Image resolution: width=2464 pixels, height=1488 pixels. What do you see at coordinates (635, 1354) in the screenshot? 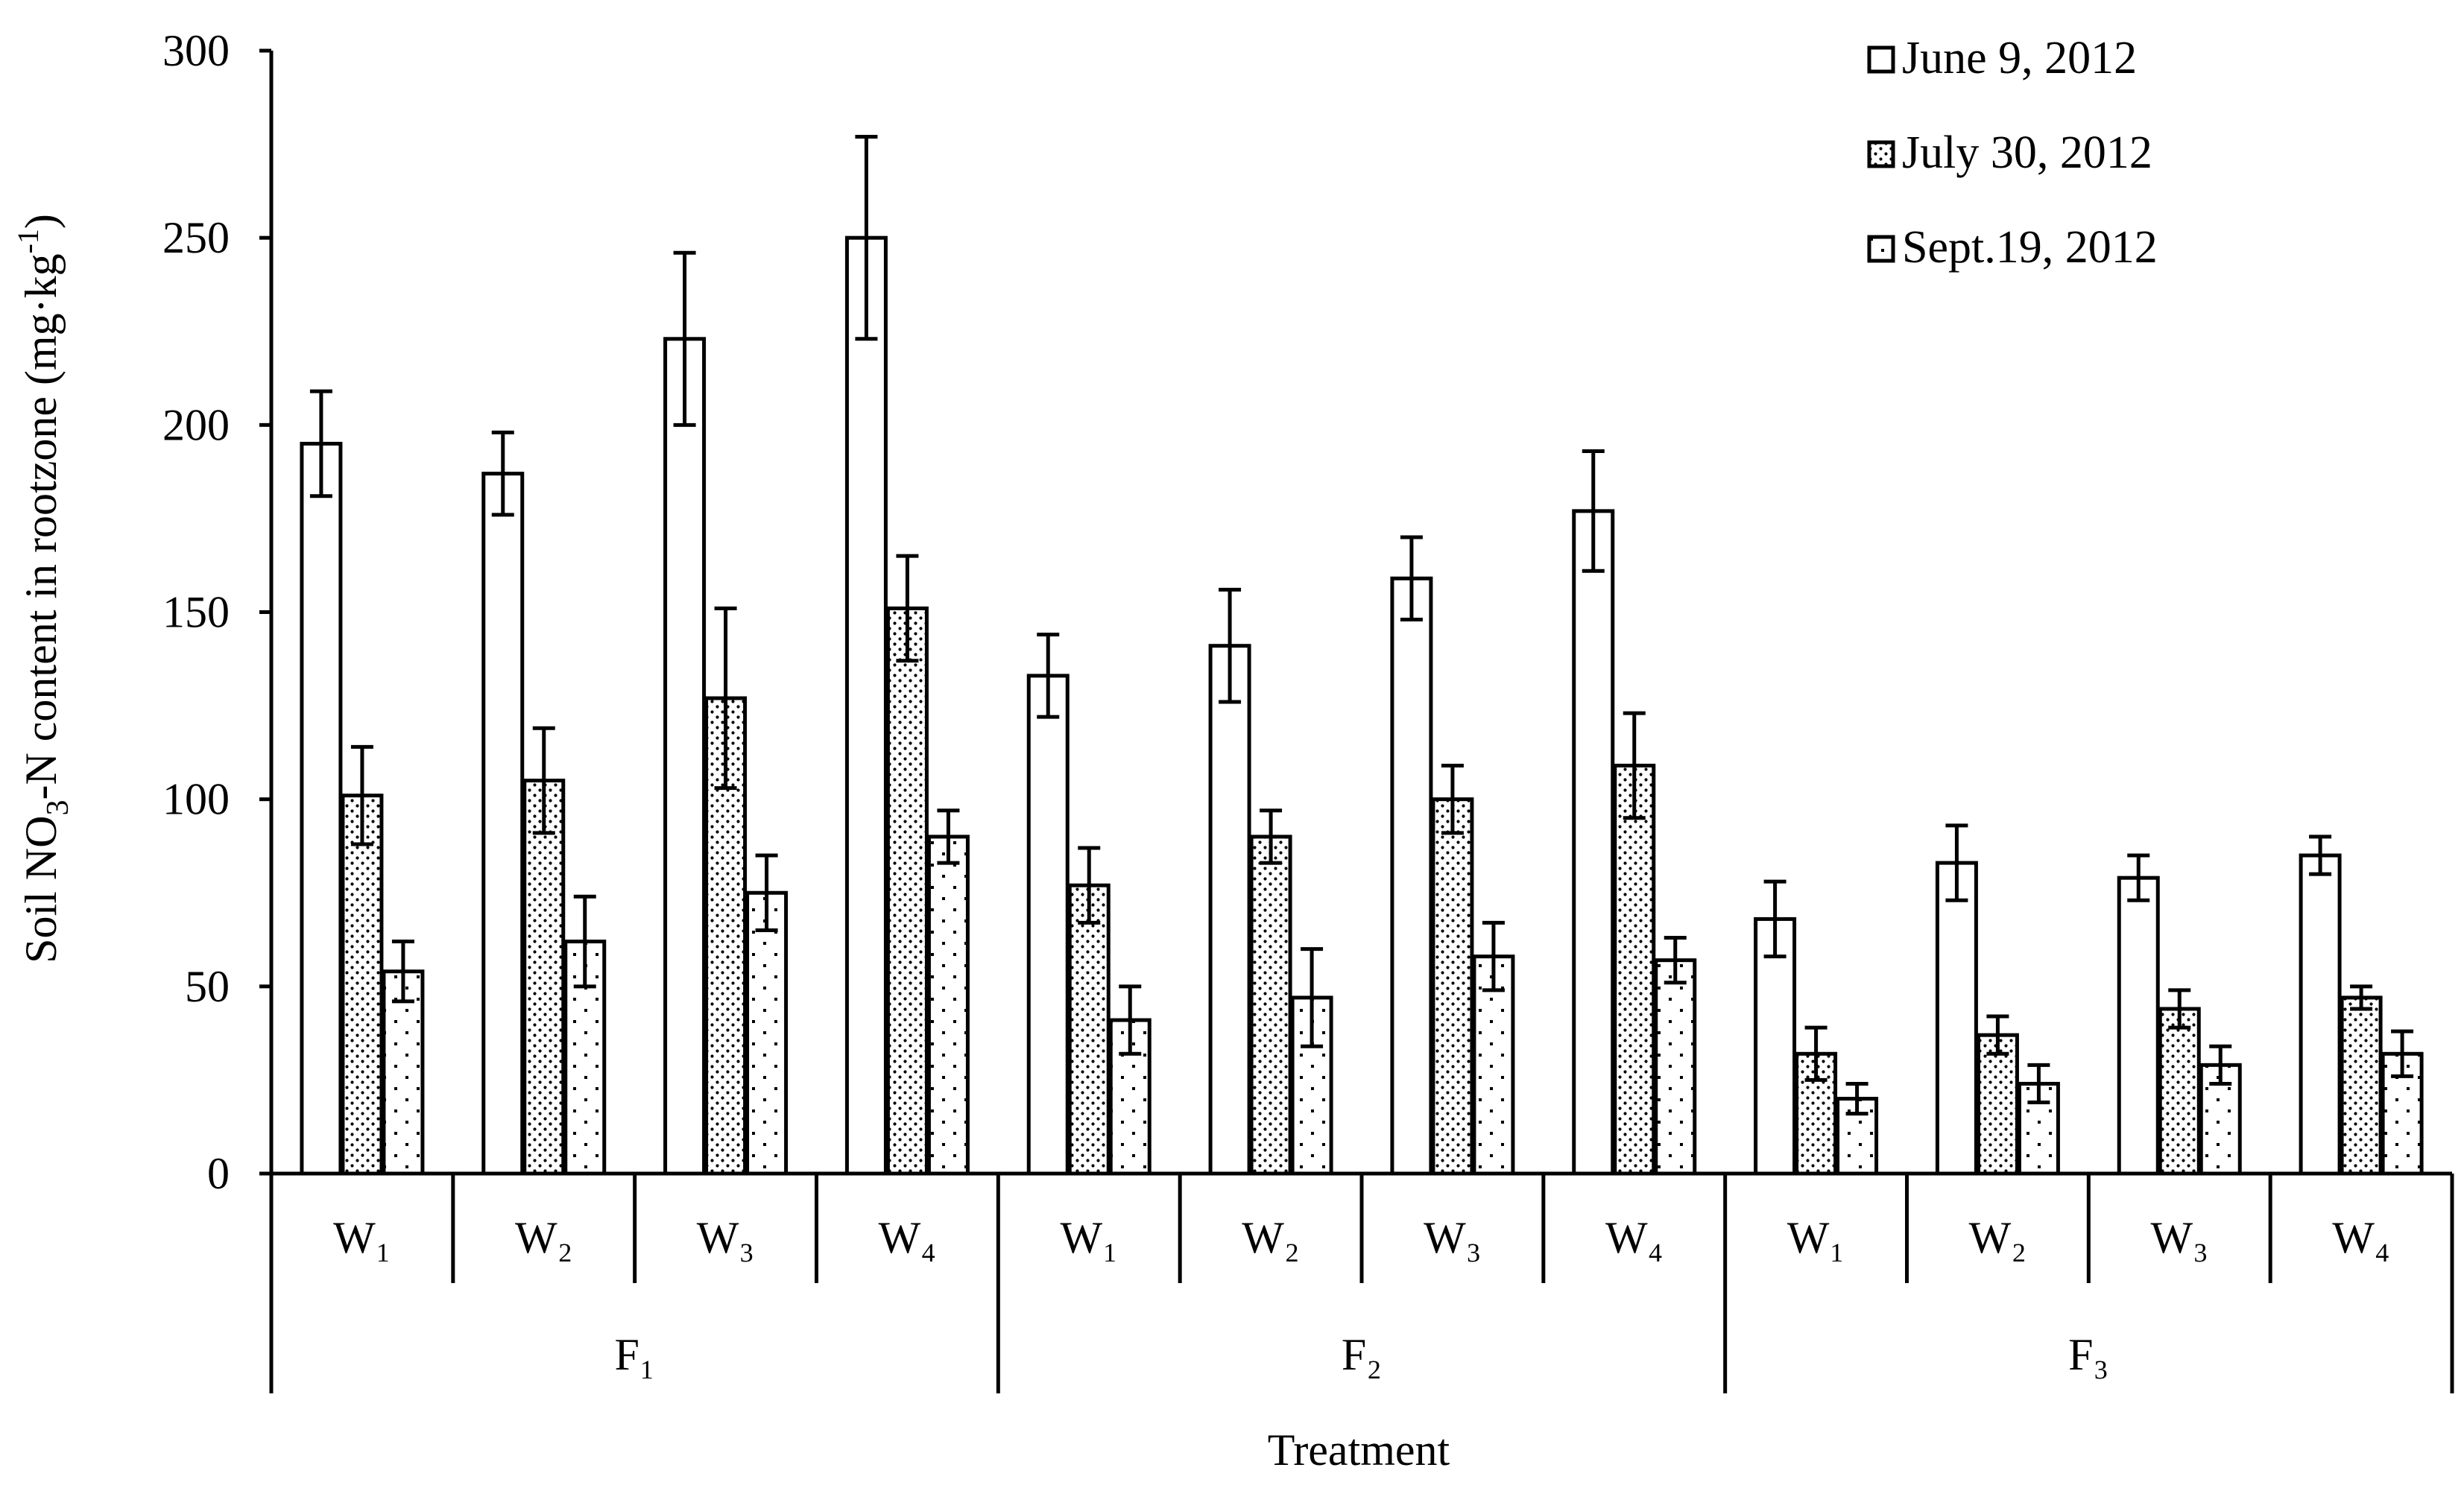
I see `x-group-label: F₁` at bounding box center [635, 1354].